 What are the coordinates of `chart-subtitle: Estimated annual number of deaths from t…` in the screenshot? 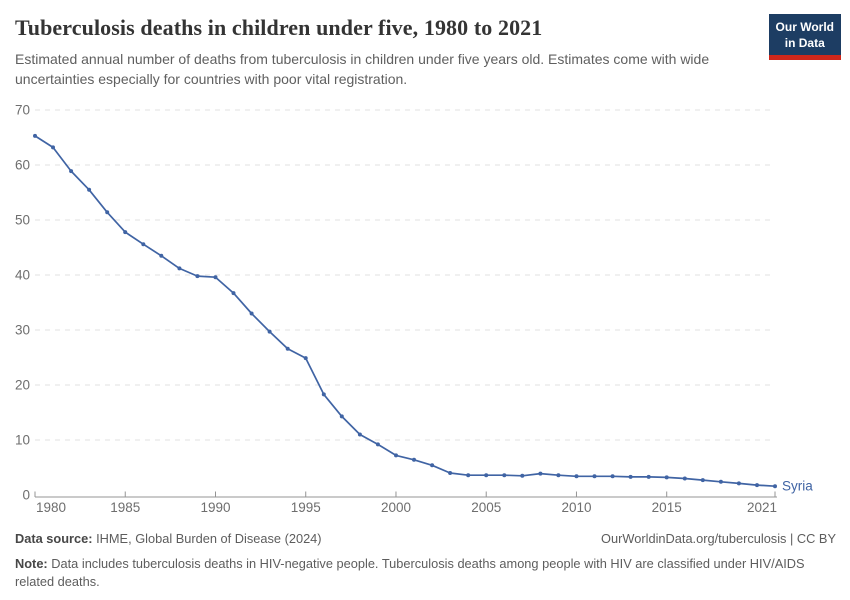 It's located at (362, 69).